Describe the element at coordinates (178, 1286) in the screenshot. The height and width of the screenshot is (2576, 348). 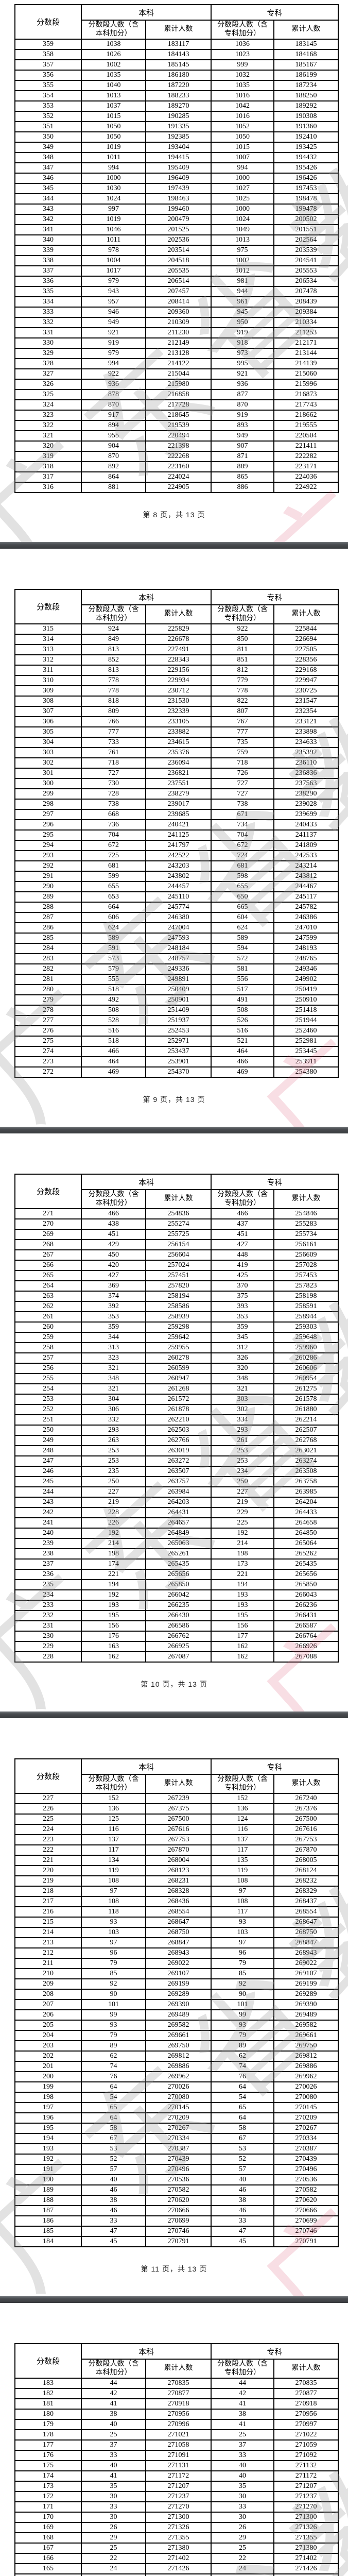
I see `undergrad-cumulative-cell: 257820` at that location.